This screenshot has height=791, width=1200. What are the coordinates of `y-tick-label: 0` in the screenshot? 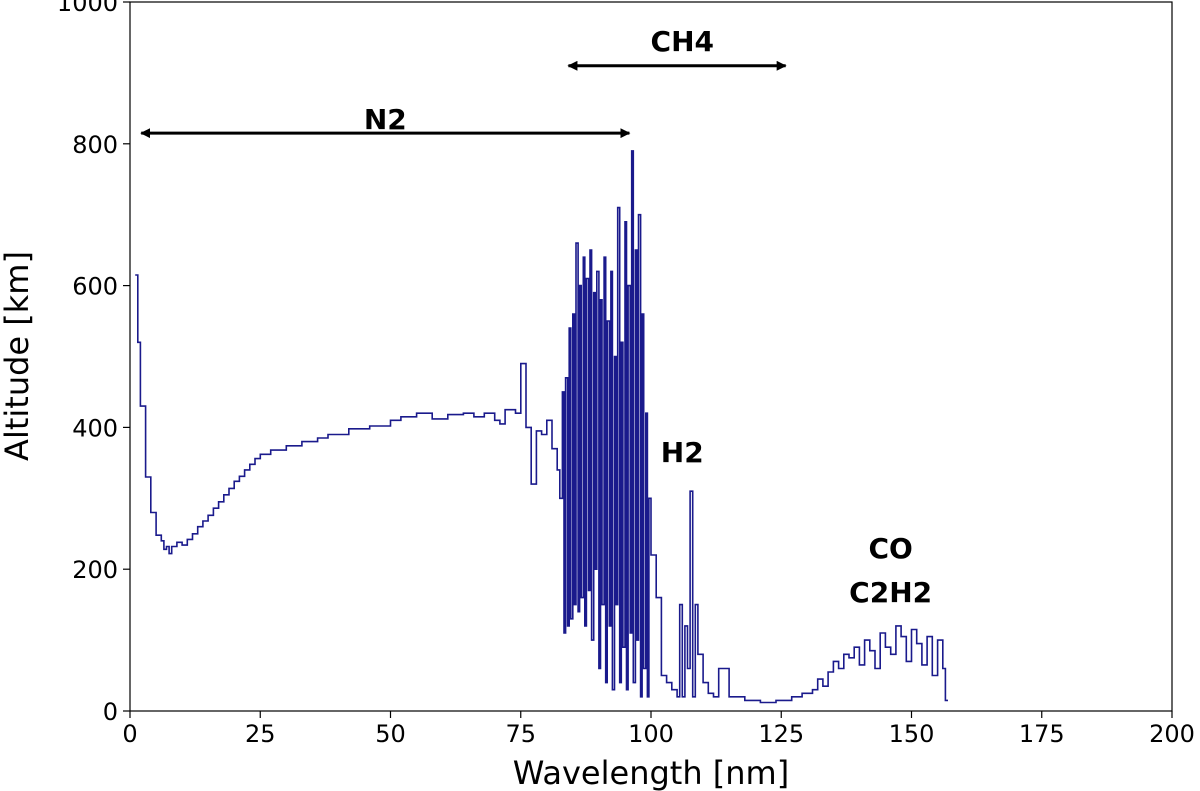 It's located at (110, 712).